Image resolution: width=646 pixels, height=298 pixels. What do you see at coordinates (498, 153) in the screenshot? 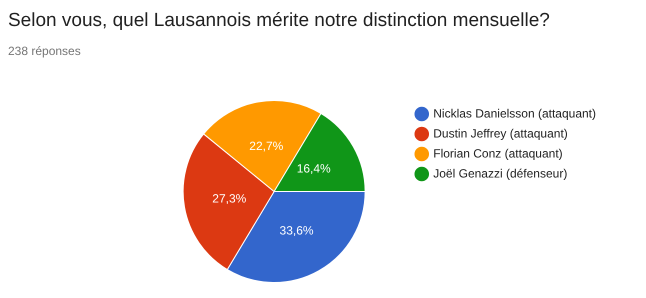
I see `legend-label: Florian Conz (attaquant)` at bounding box center [498, 153].